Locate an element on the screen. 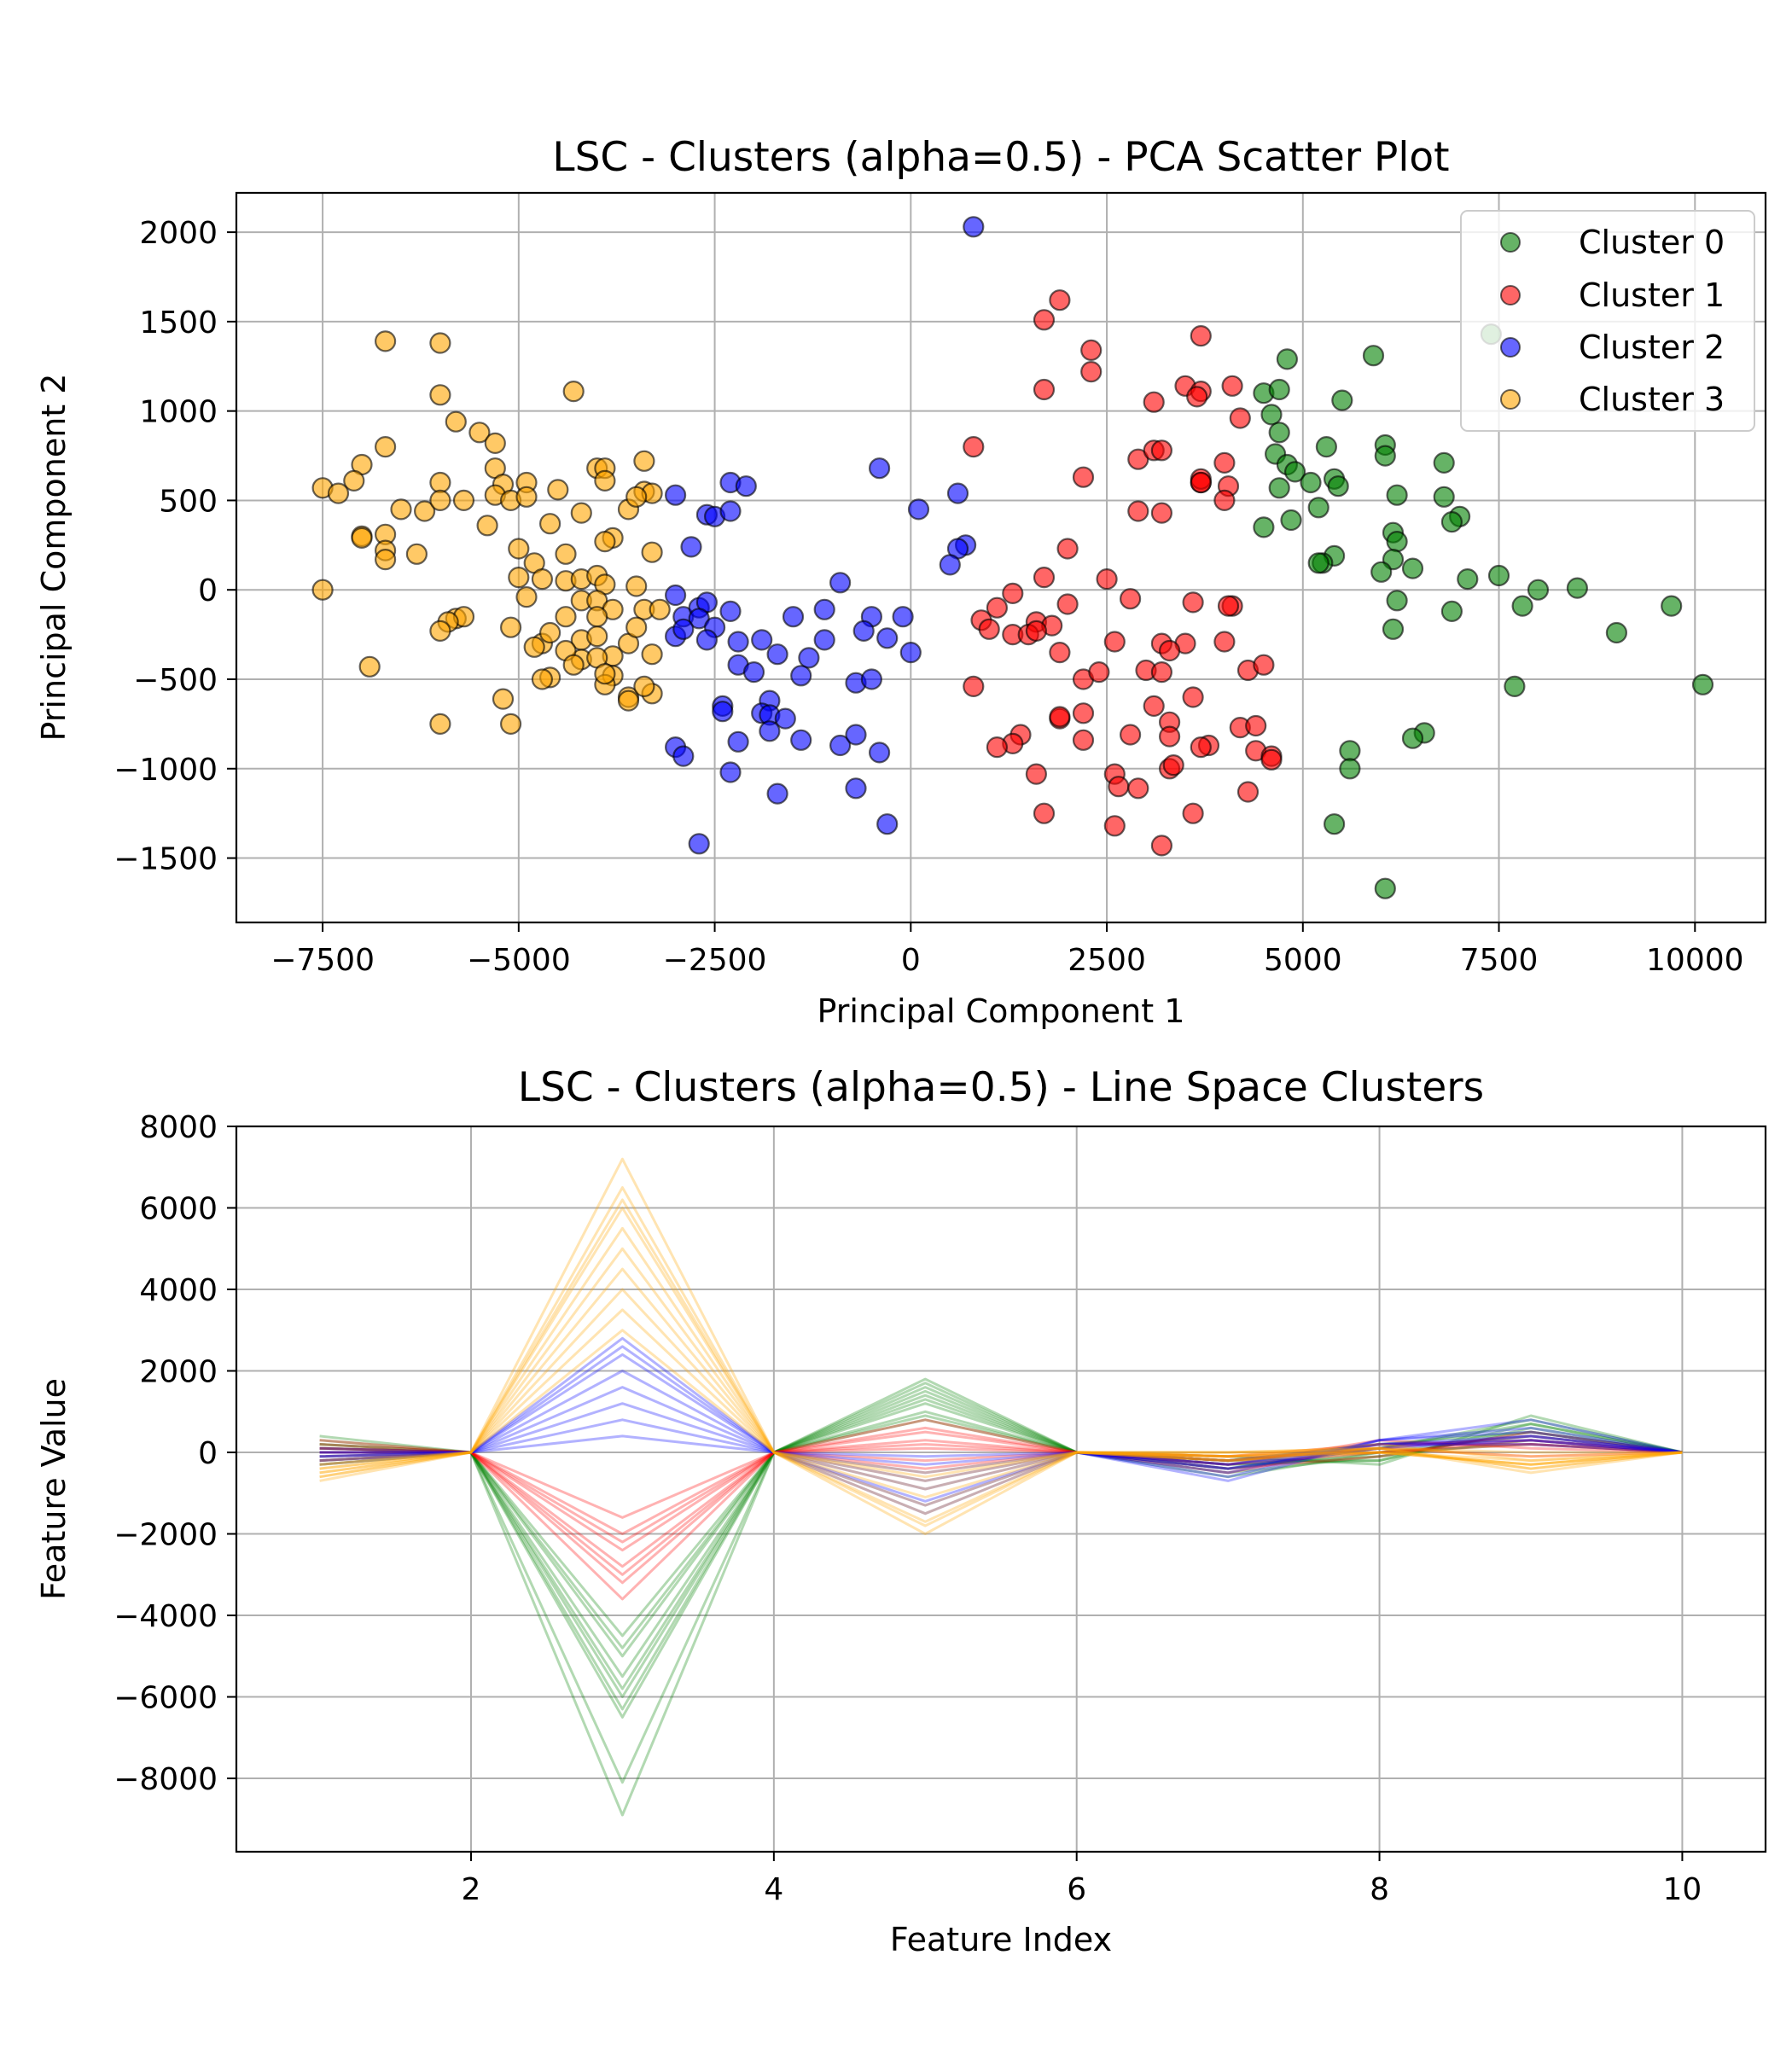  y-tick-label: 4000 is located at coordinates (178, 1290).